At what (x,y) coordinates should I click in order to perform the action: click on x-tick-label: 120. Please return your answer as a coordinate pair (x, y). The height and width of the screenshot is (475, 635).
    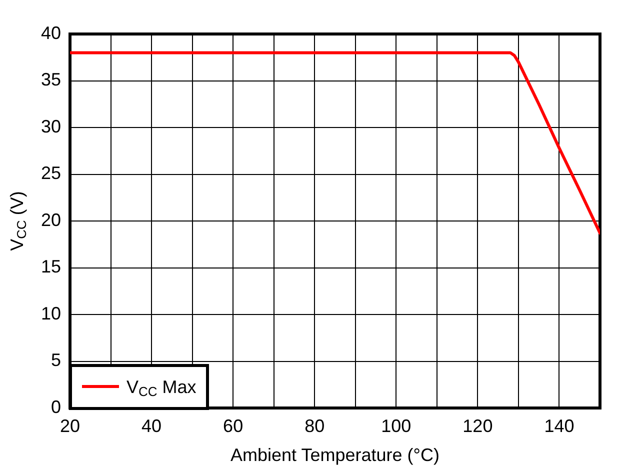
    Looking at the image, I should click on (477, 426).